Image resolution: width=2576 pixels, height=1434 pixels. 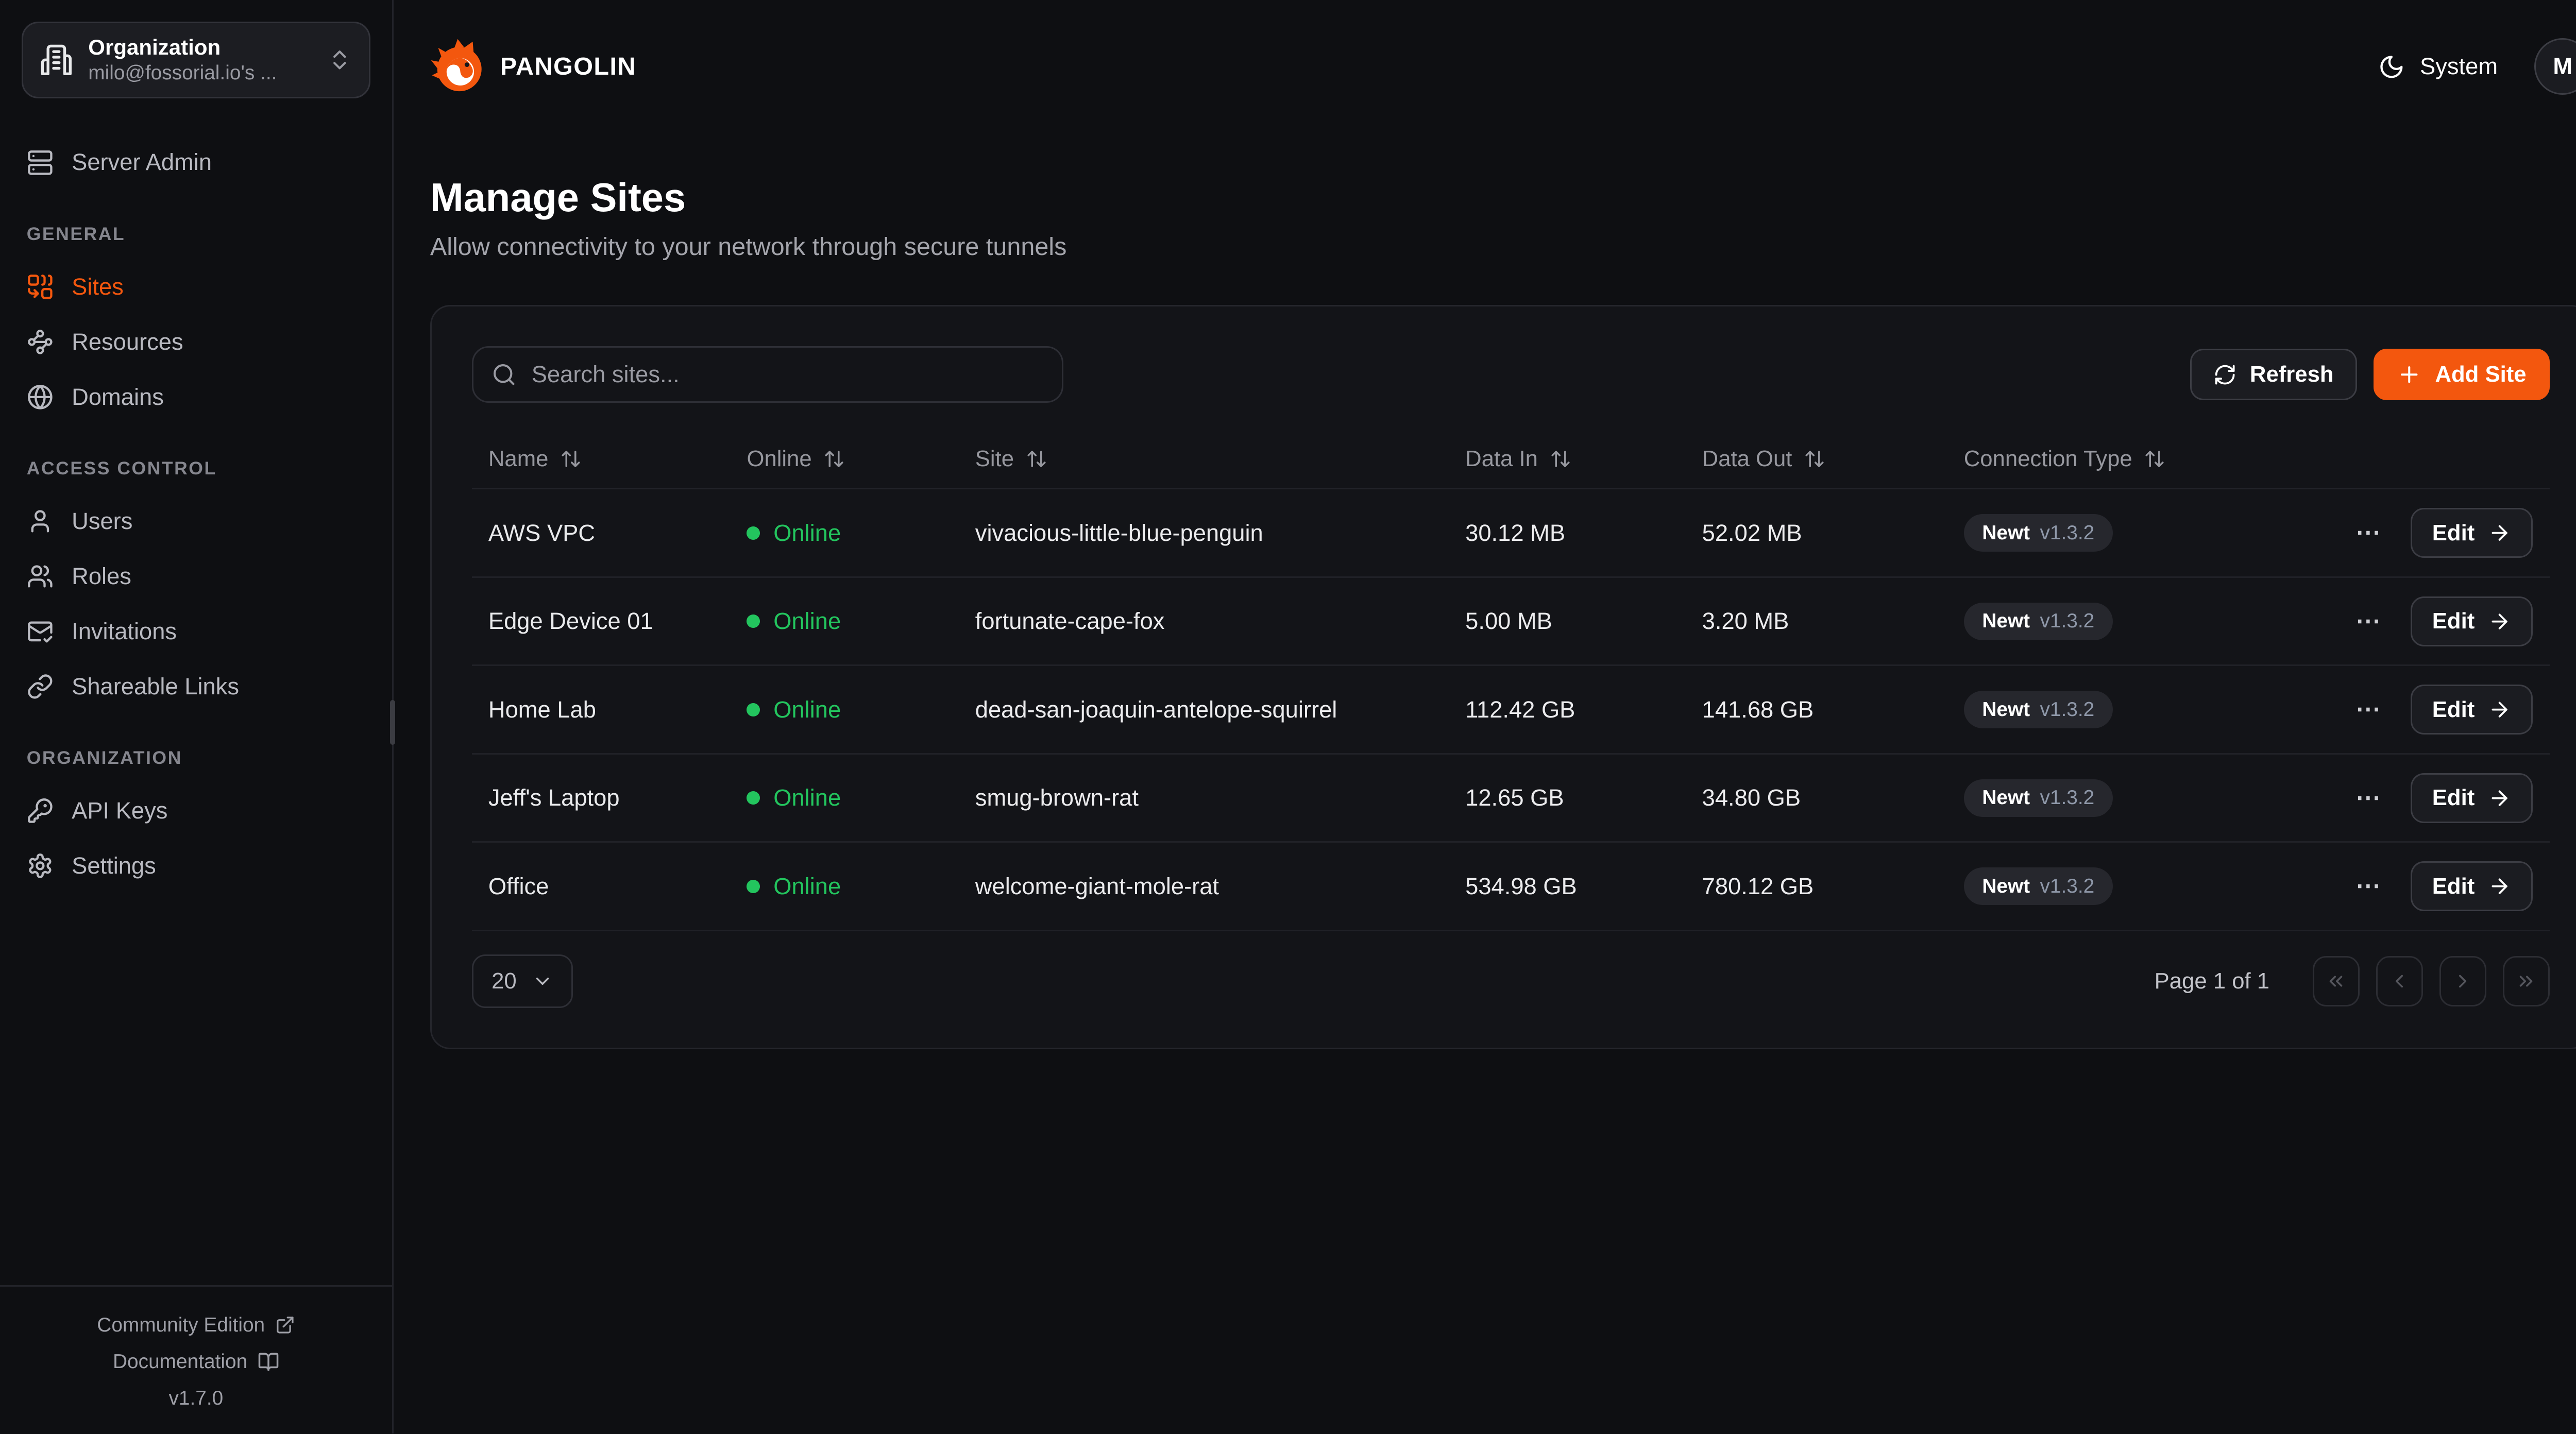 I want to click on search-input, so click(x=787, y=374).